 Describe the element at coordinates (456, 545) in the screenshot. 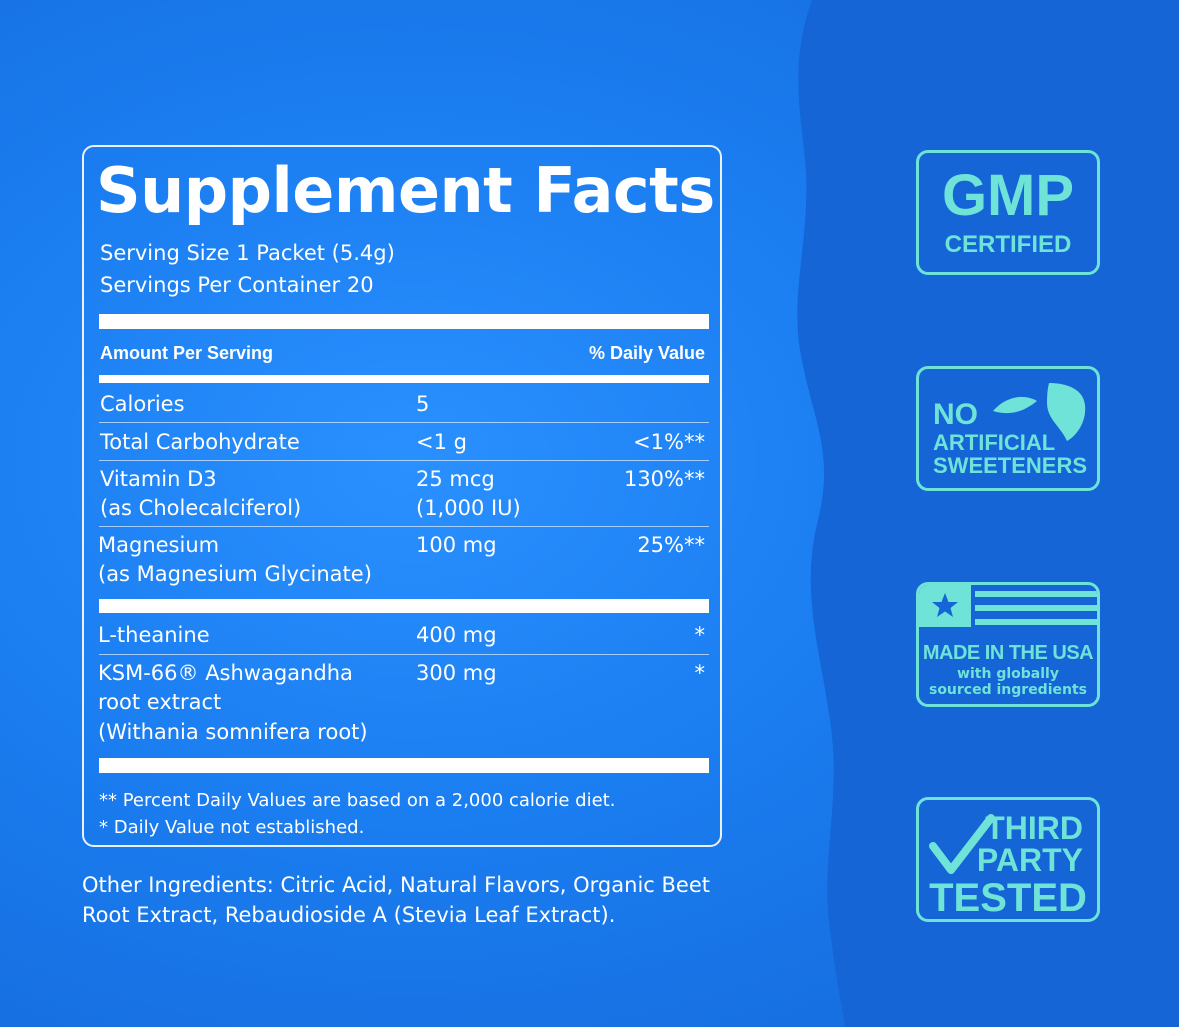

I see `row-magnesium-amount: 100 mg` at that location.